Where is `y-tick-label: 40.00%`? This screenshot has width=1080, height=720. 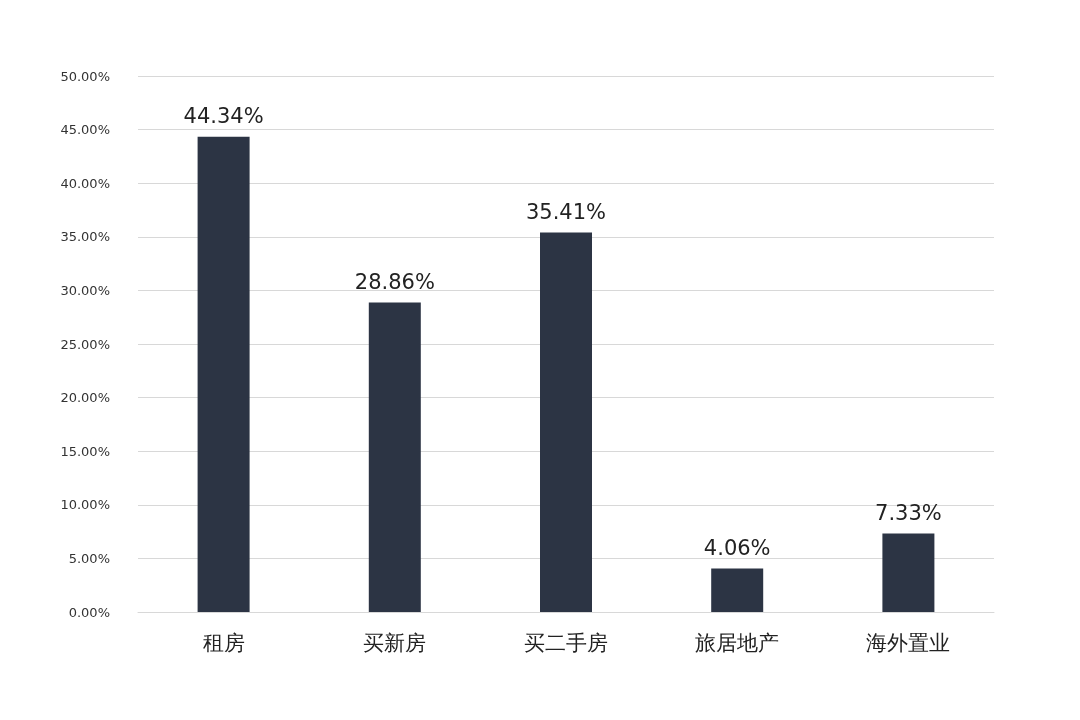 y-tick-label: 40.00% is located at coordinates (85, 183).